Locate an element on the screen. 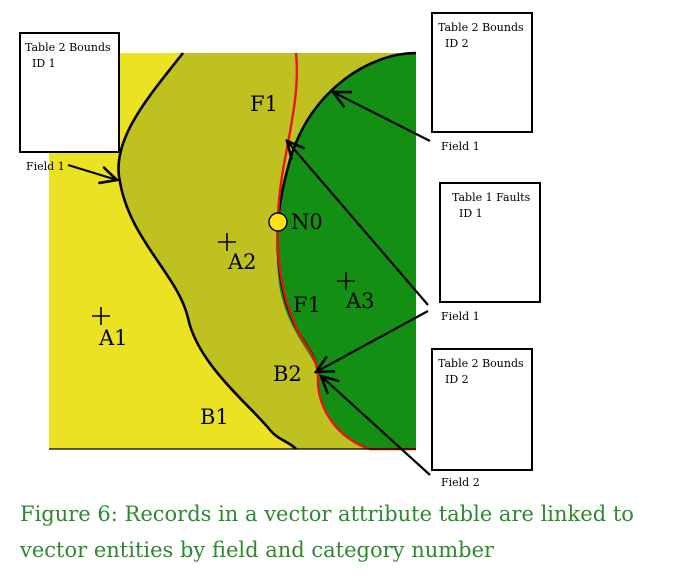 The image size is (696, 584). field-label-4: Field 2 is located at coordinates (460, 482).